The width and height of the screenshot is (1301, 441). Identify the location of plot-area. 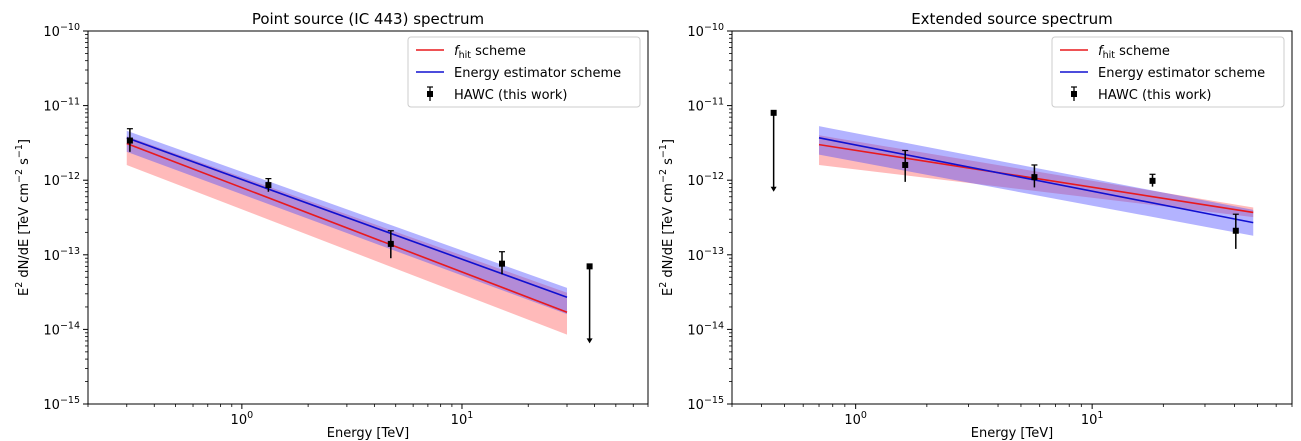
(1012, 179).